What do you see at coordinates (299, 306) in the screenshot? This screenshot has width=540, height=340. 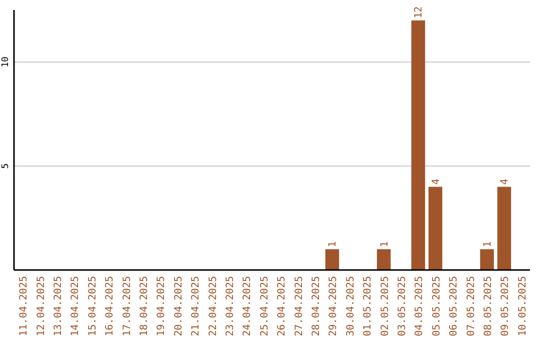 I see `x-tick-label: 27.04.2025` at bounding box center [299, 306].